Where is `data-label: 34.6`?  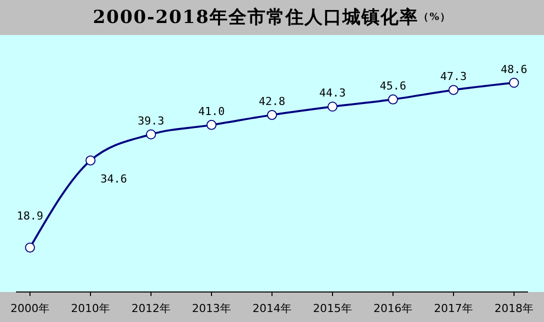
data-label: 34.6 is located at coordinates (113, 179).